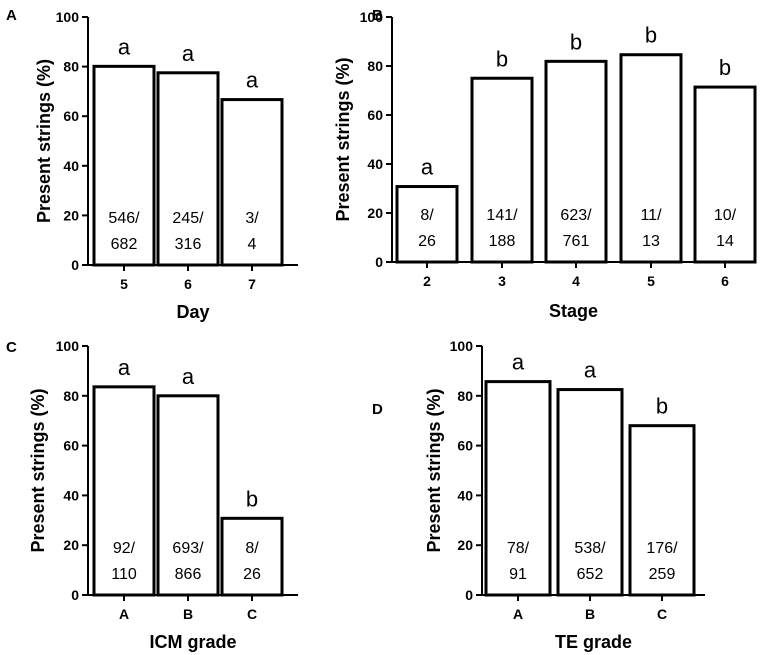 The image size is (765, 655). I want to click on panel-d-count-denominator: 652, so click(590, 574).